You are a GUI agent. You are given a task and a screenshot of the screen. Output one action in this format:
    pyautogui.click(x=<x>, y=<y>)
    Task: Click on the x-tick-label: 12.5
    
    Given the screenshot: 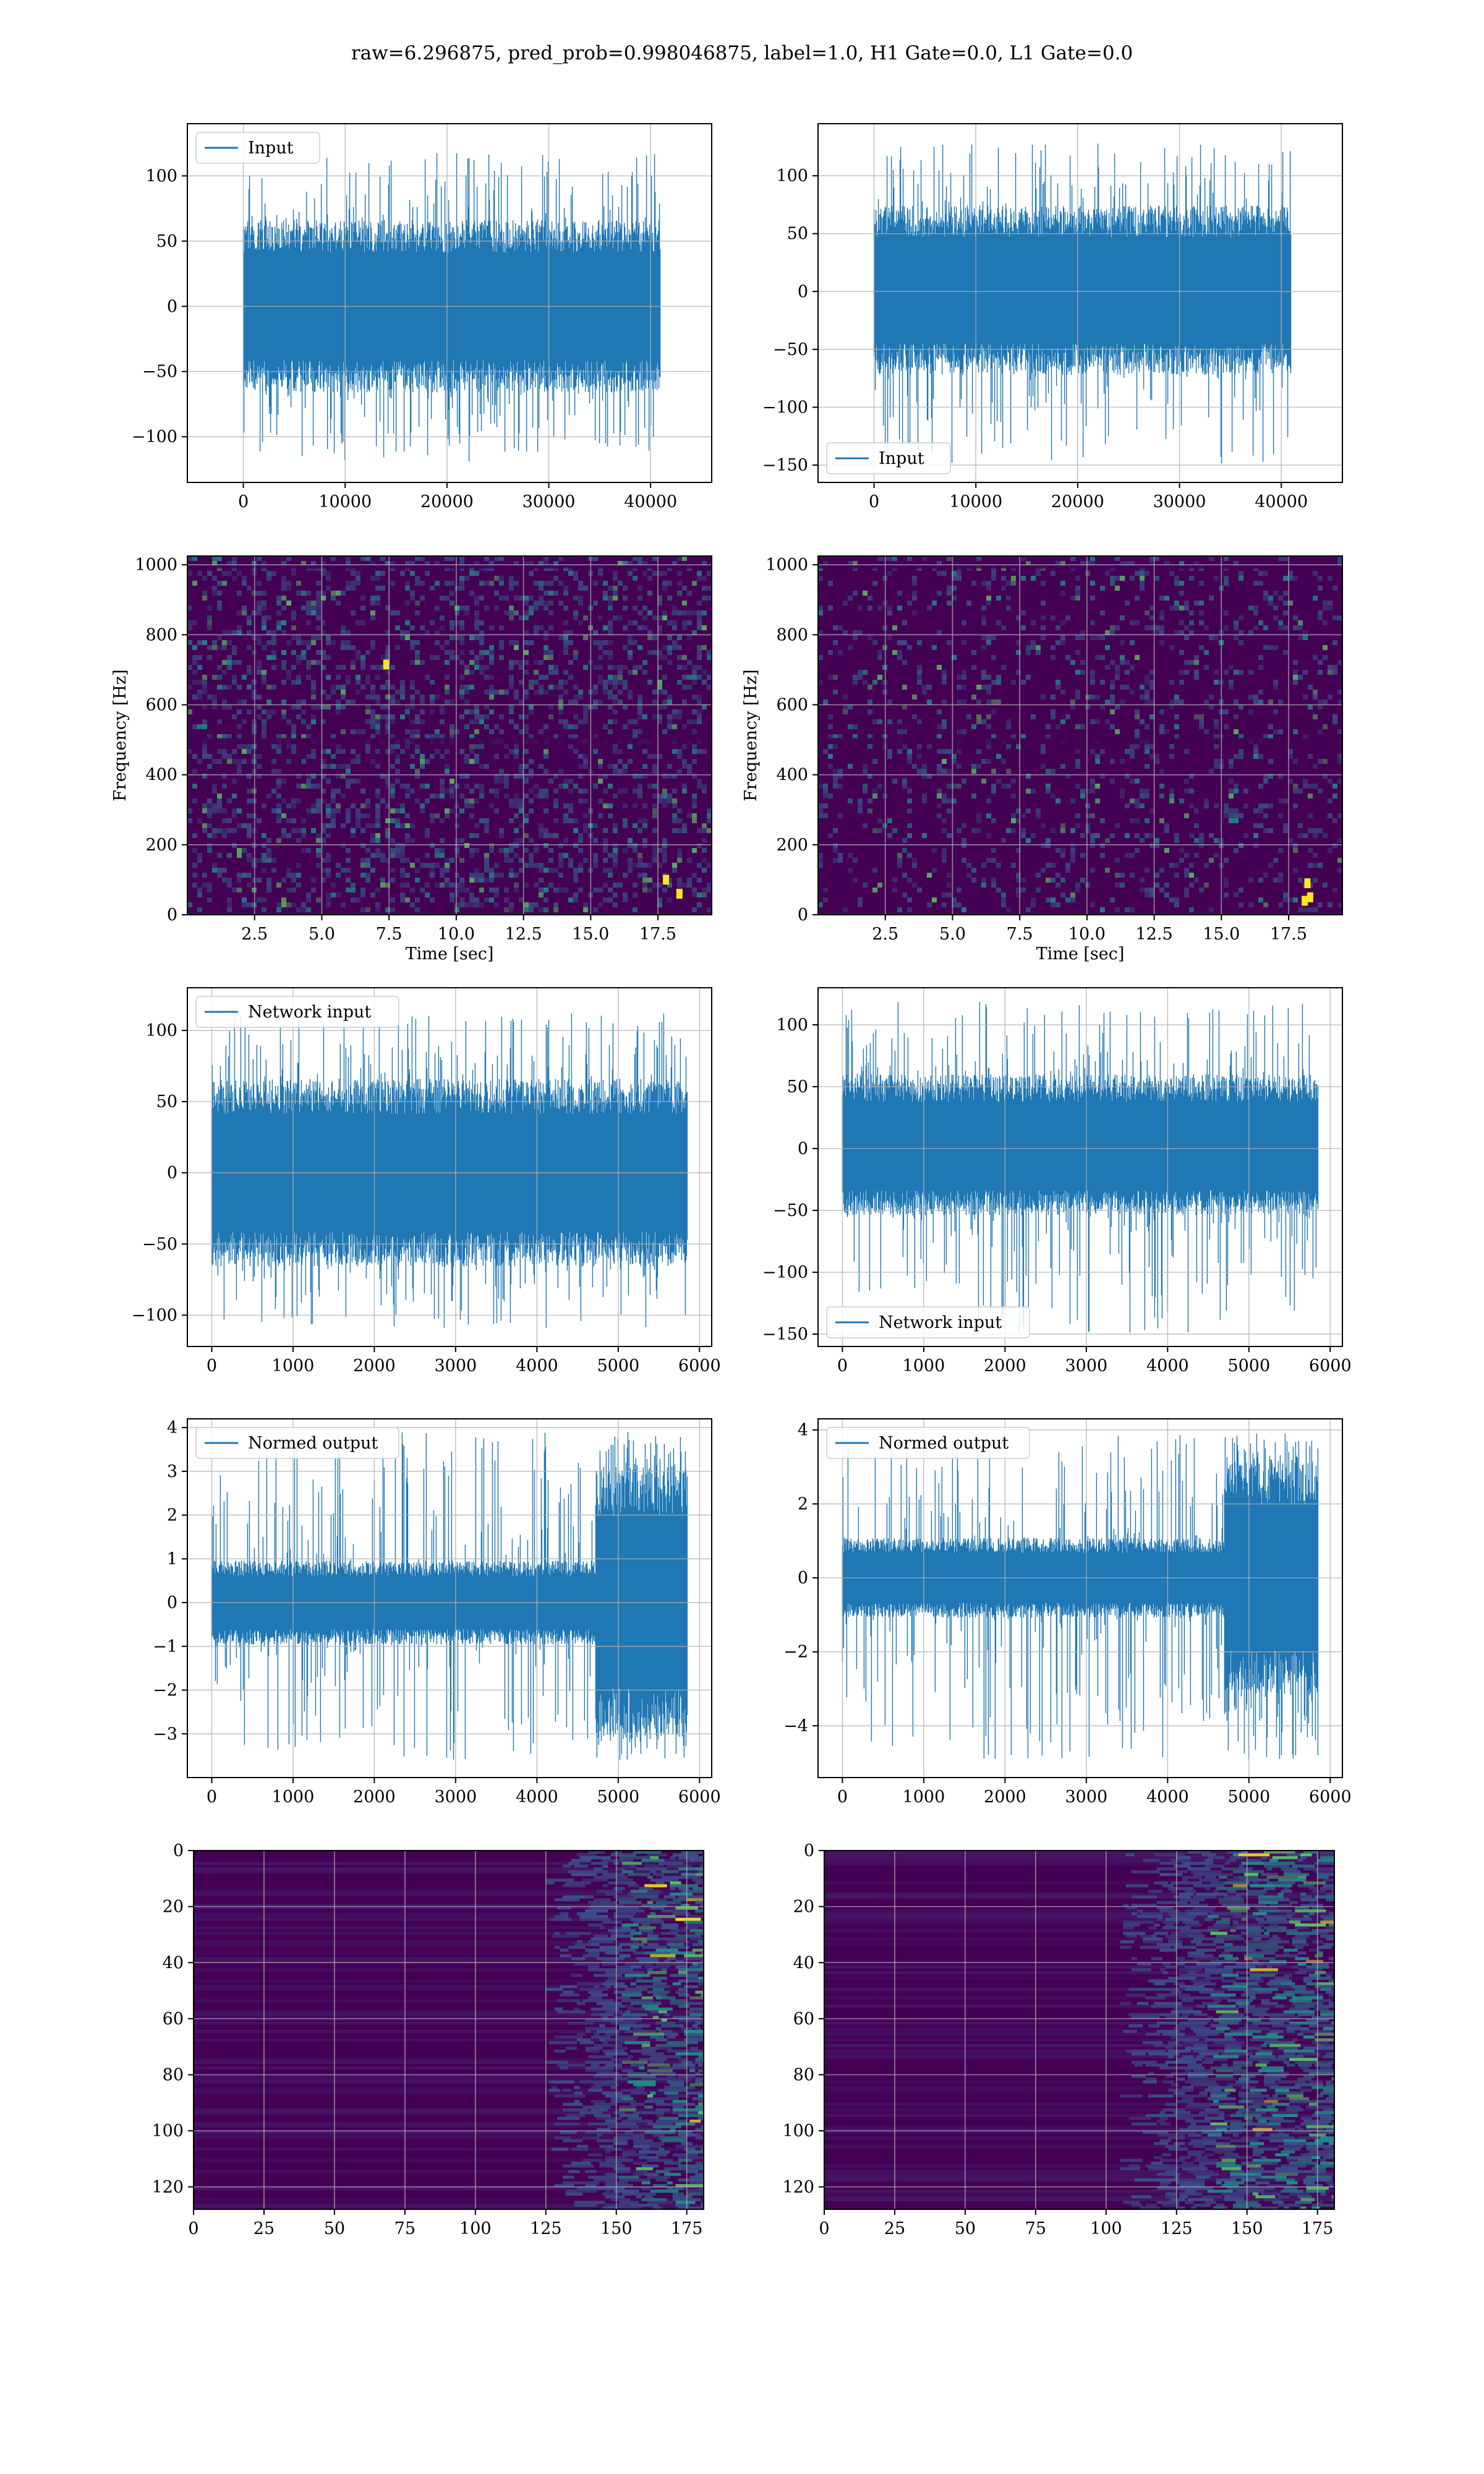 What is the action you would take?
    pyautogui.click(x=1154, y=934)
    